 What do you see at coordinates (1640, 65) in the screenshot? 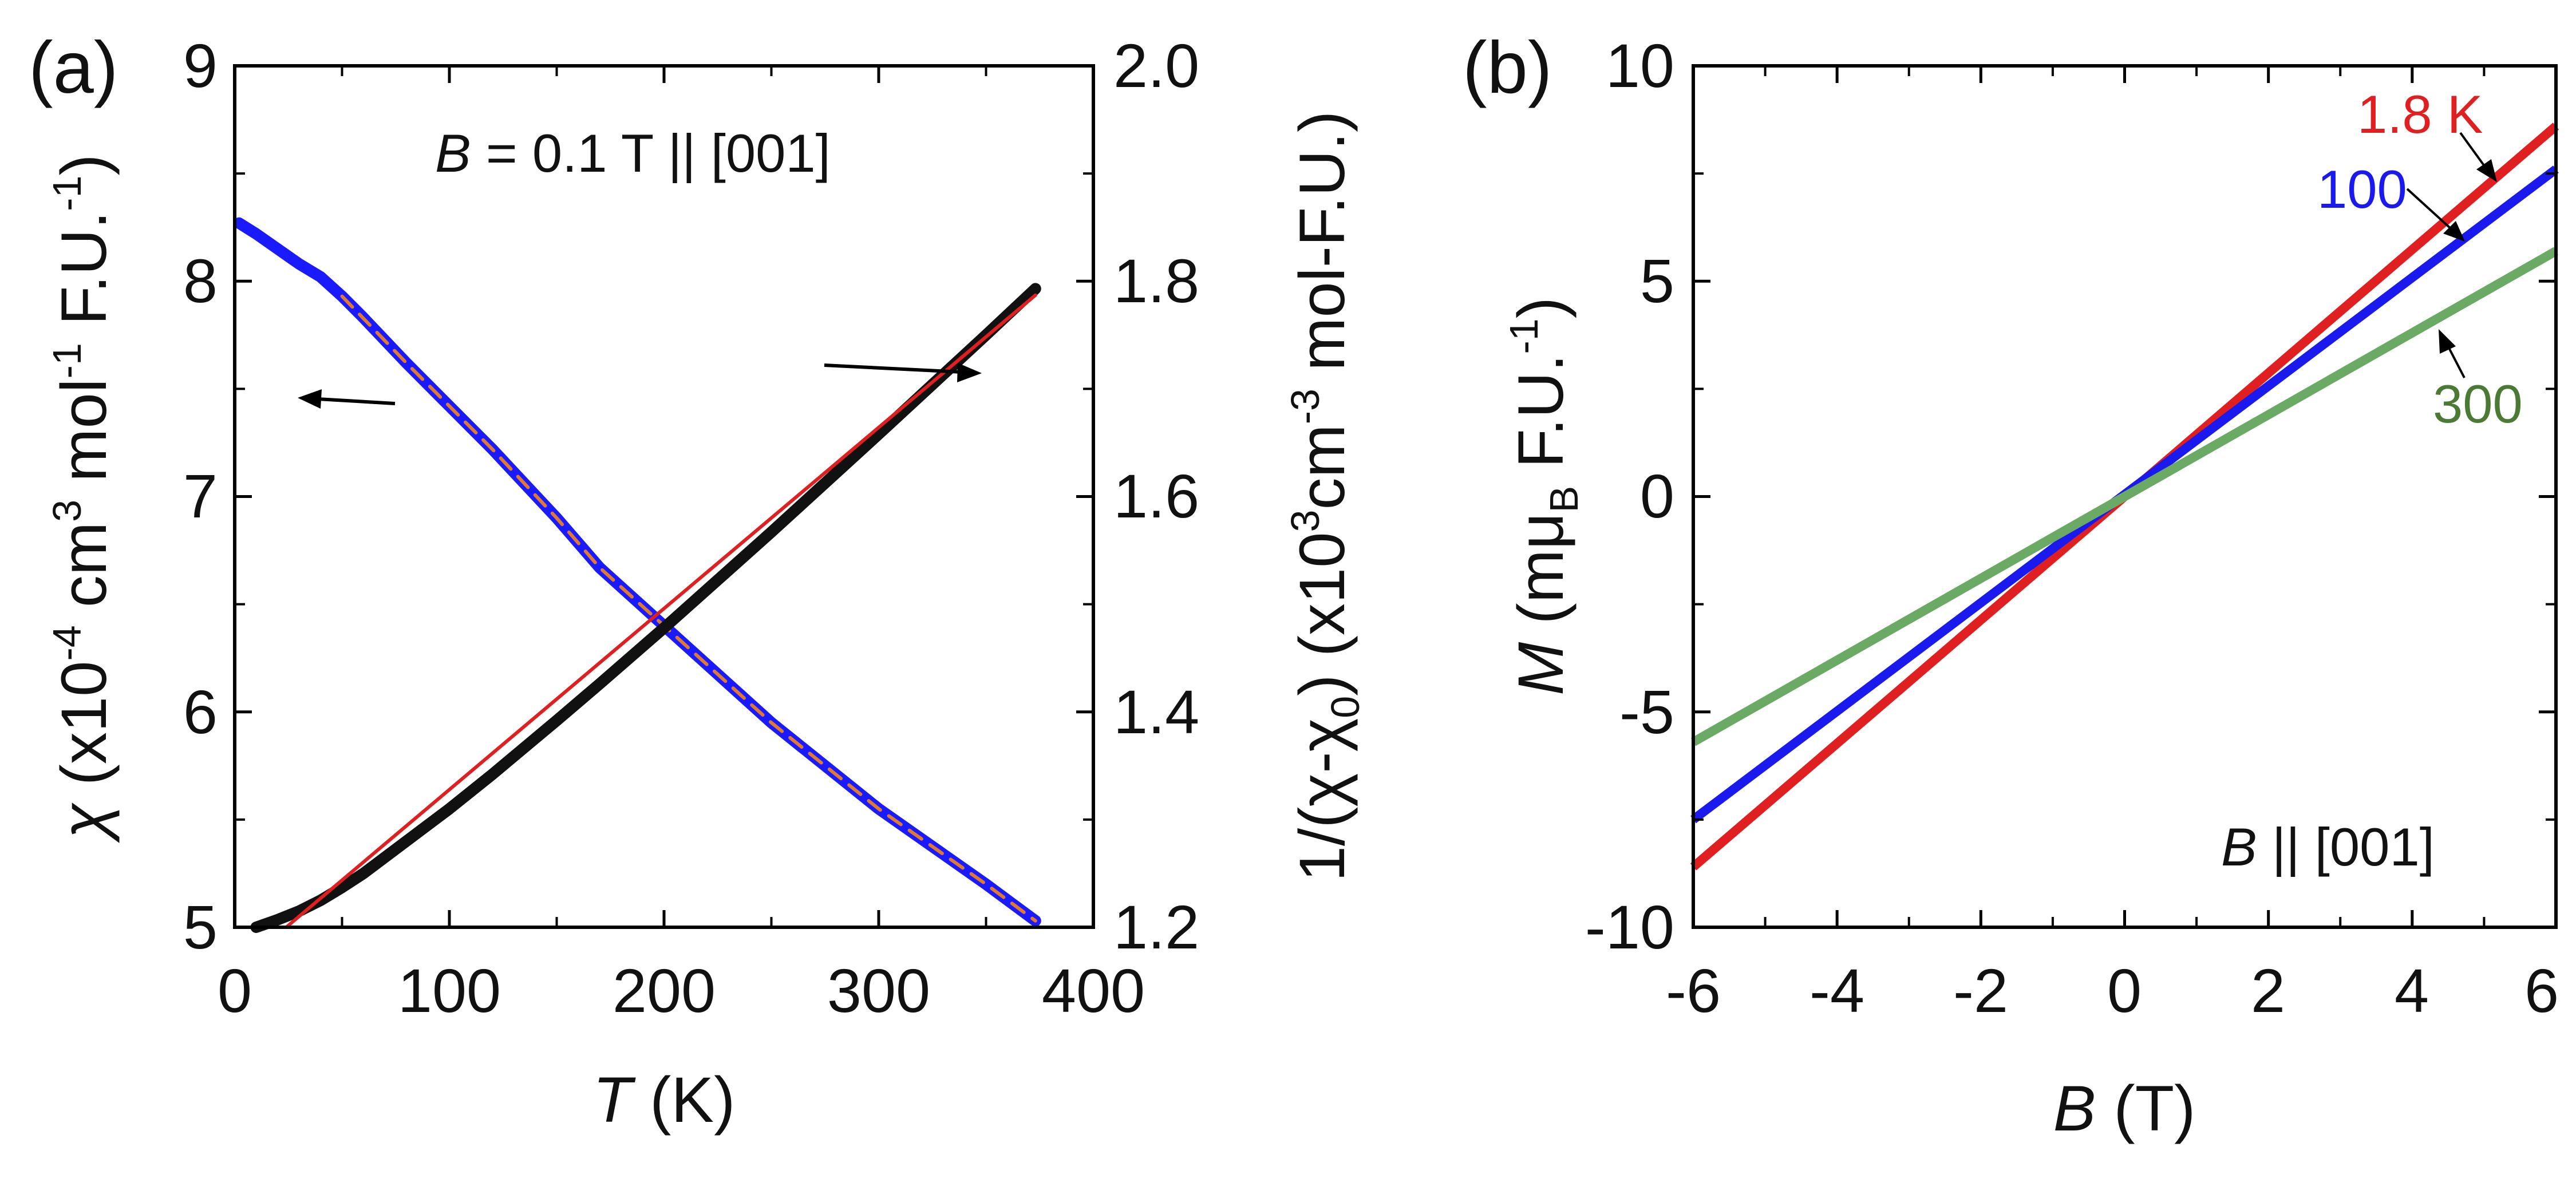
I see `b-ytick-10: 10` at bounding box center [1640, 65].